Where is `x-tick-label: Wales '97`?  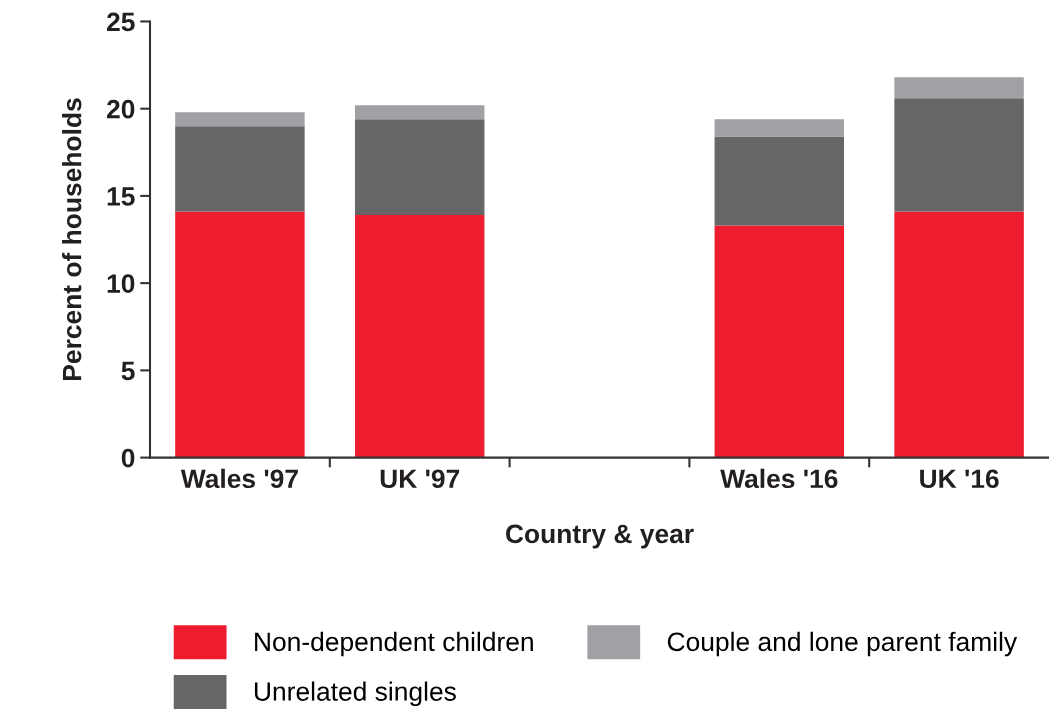 x-tick-label: Wales '97 is located at coordinates (239, 478).